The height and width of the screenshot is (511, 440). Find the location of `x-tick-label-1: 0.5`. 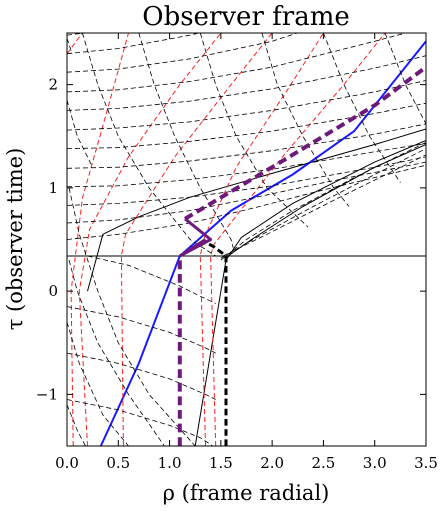

x-tick-label-1: 0.5 is located at coordinates (118, 463).